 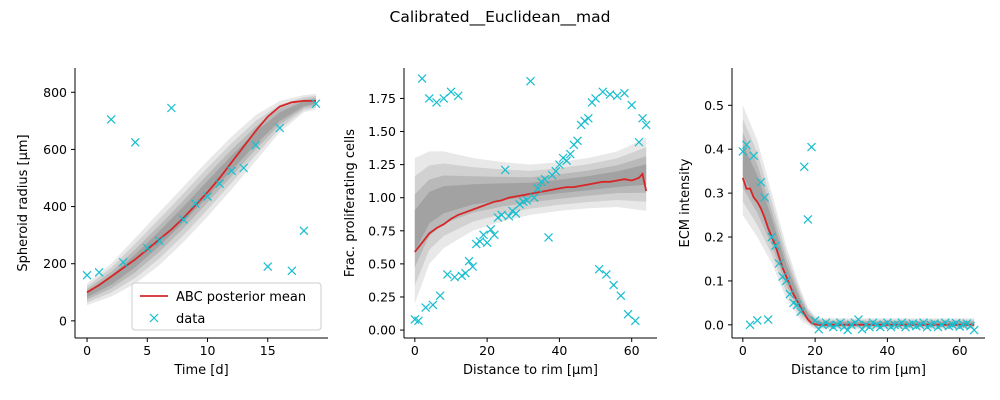 What do you see at coordinates (55, 92) in the screenshot?
I see `y-tick-label: 800` at bounding box center [55, 92].